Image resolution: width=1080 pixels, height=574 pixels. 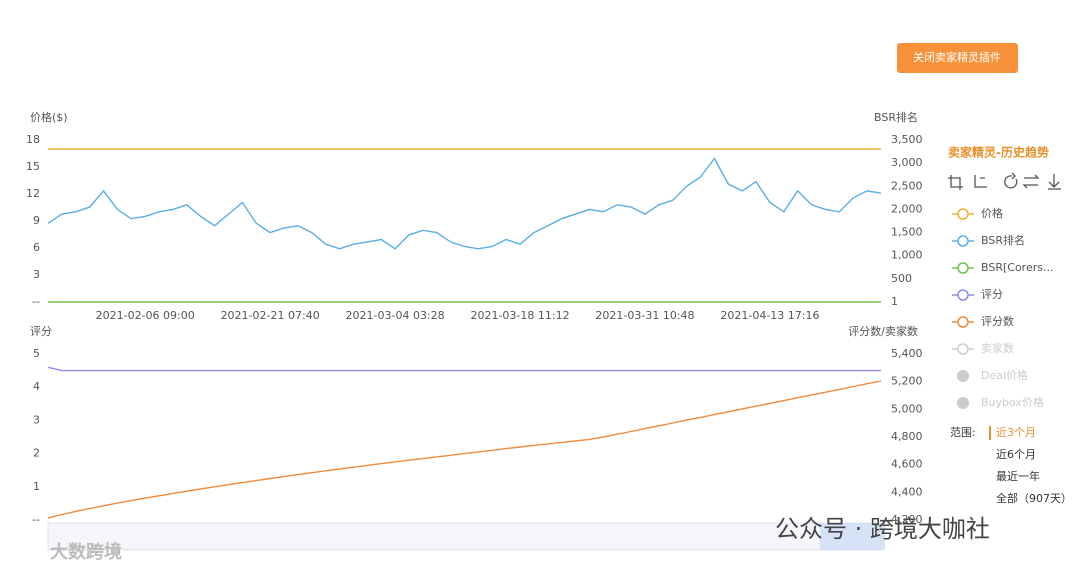 I want to click on x-tick-label: 2021-02-21 07:40, so click(x=270, y=315).